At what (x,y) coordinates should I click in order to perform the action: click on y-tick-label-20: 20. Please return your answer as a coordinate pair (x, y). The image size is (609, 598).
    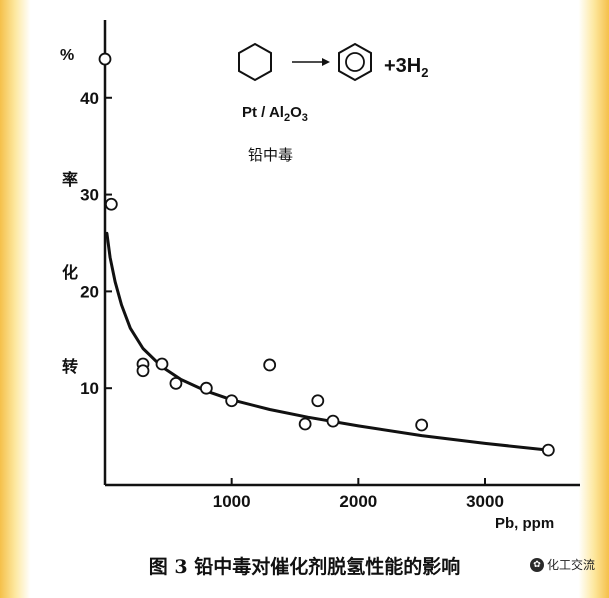
    Looking at the image, I should click on (89, 291).